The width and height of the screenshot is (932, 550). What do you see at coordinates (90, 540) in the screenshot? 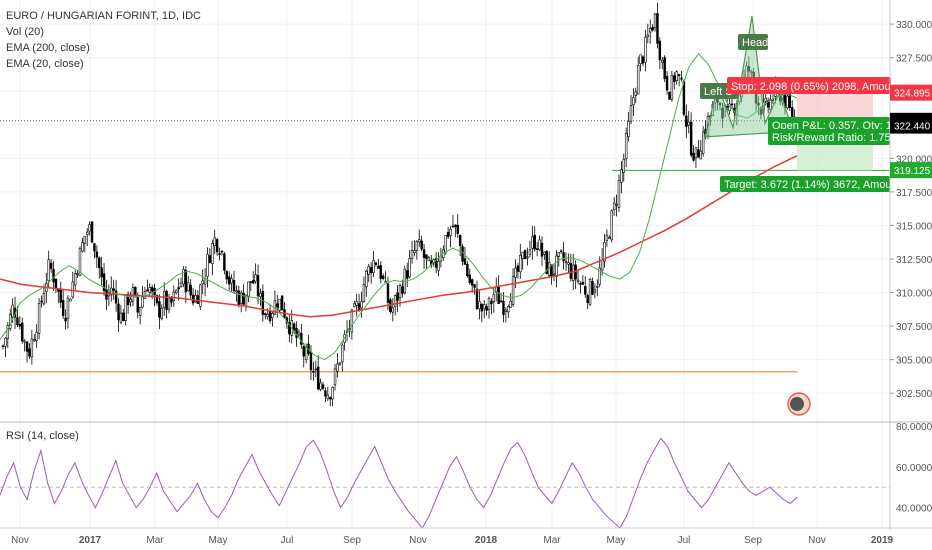
I see `x-tick-label: 2017` at bounding box center [90, 540].